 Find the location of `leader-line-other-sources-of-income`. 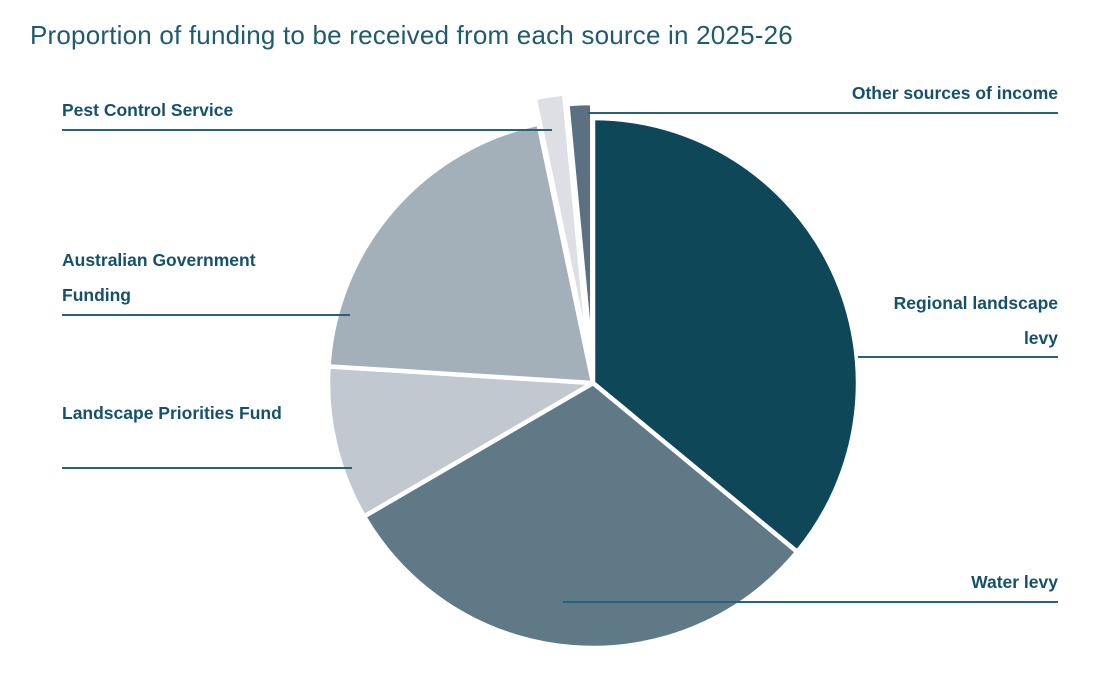

leader-line-other-sources-of-income is located at coordinates (823, 113).